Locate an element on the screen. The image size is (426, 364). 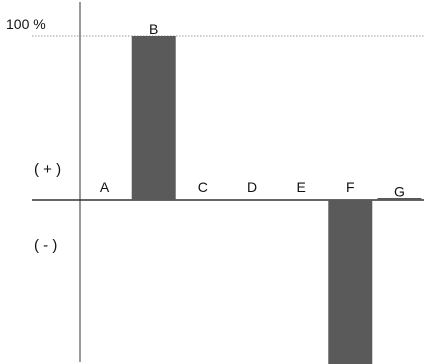
category-label-a: A is located at coordinates (105, 187).